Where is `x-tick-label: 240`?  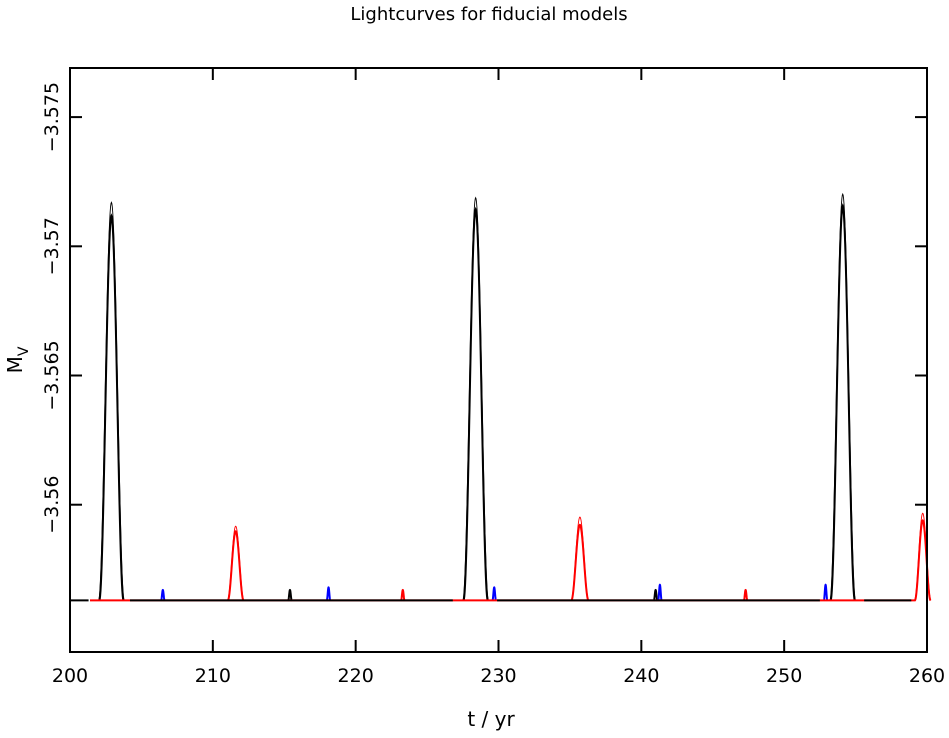
x-tick-label: 240 is located at coordinates (641, 676).